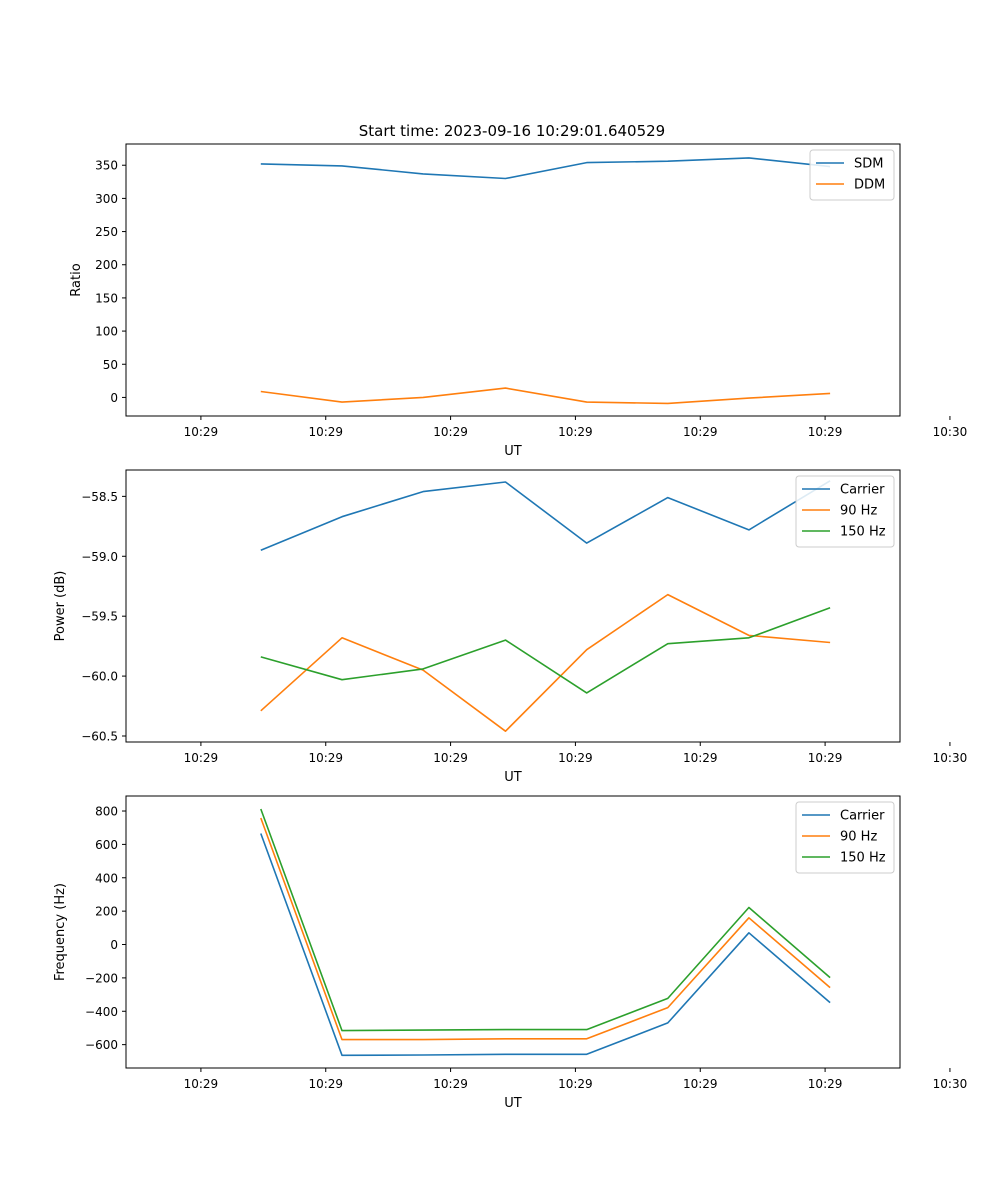 The height and width of the screenshot is (1200, 1000). I want to click on y-axis-label: Frequency (Hz), so click(60, 932).